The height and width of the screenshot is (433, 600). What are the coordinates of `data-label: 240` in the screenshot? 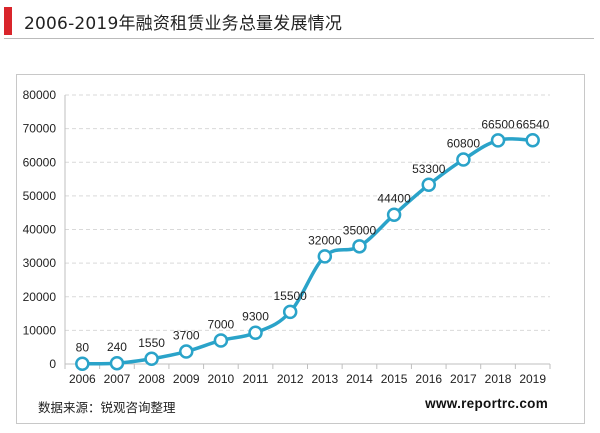 It's located at (117, 347).